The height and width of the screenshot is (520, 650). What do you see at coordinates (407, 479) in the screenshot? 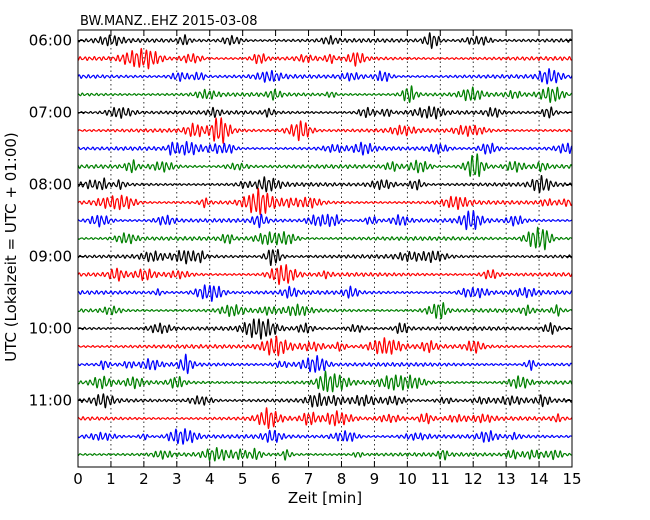
I see `x-tick-label: 10` at bounding box center [407, 479].